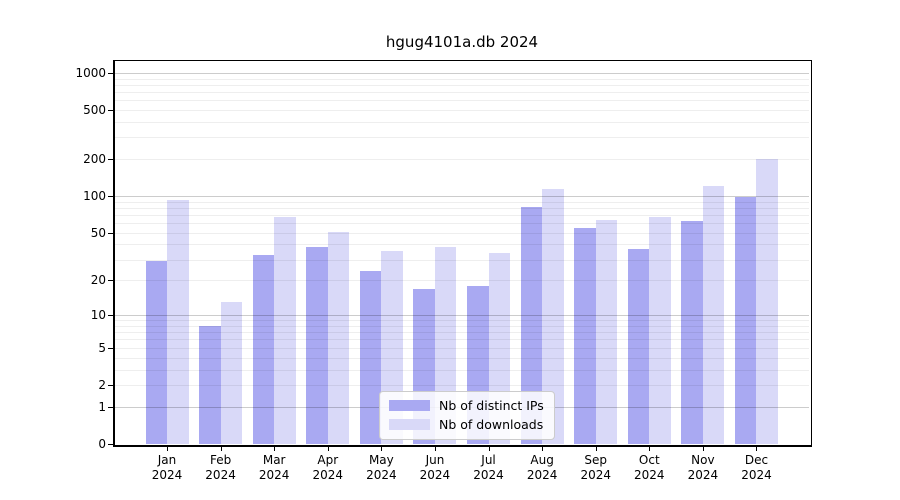  Describe the element at coordinates (102, 406) in the screenshot. I see `y-tick-label-1: 1` at that location.